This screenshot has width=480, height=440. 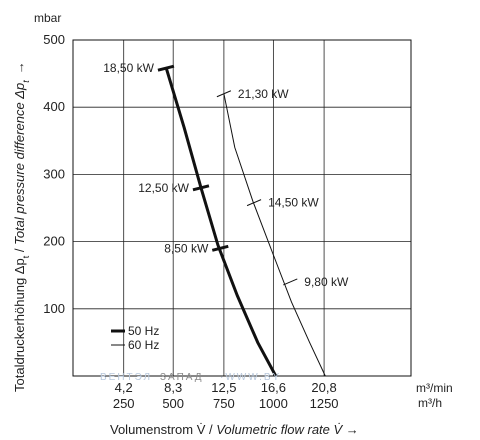 I want to click on y-axis-subscript-1: t, so click(x=26, y=256).